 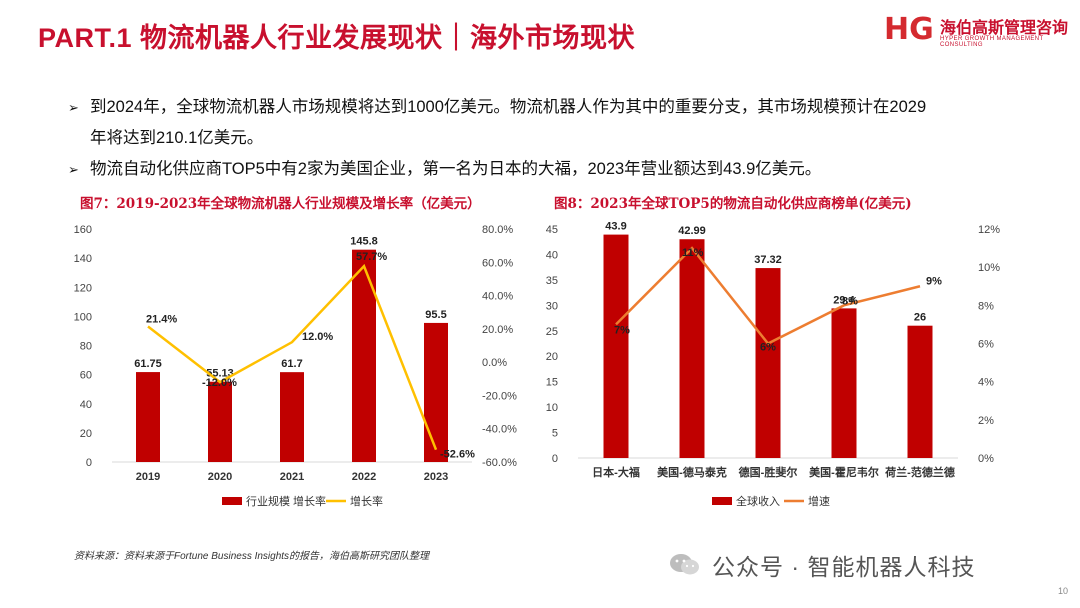 What do you see at coordinates (83, 288) in the screenshot?
I see `left-axis-tick-label: 120` at bounding box center [83, 288].